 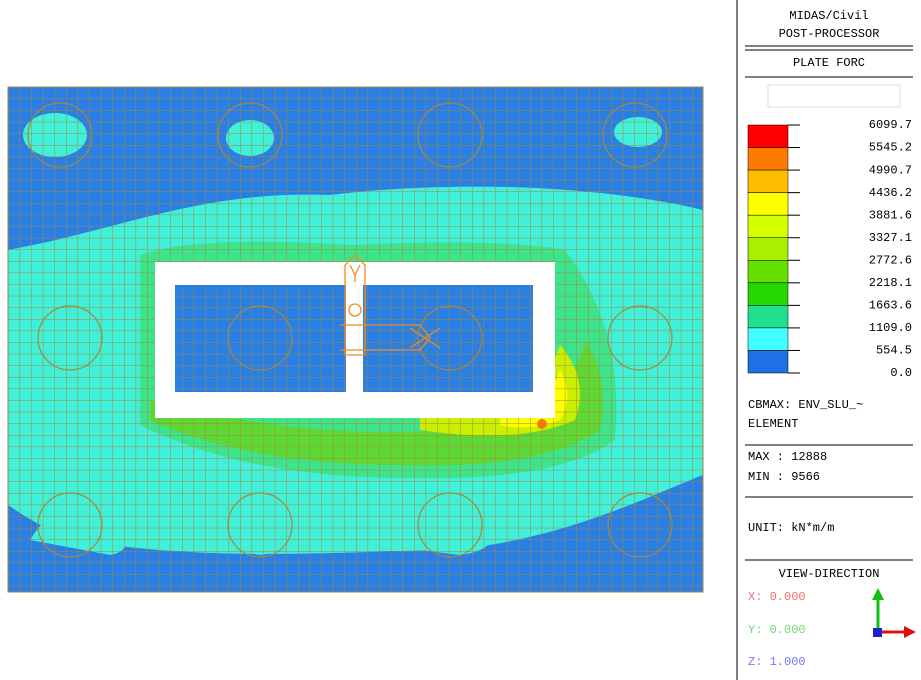 I want to click on view-x: X: 0.000, so click(x=777, y=597).